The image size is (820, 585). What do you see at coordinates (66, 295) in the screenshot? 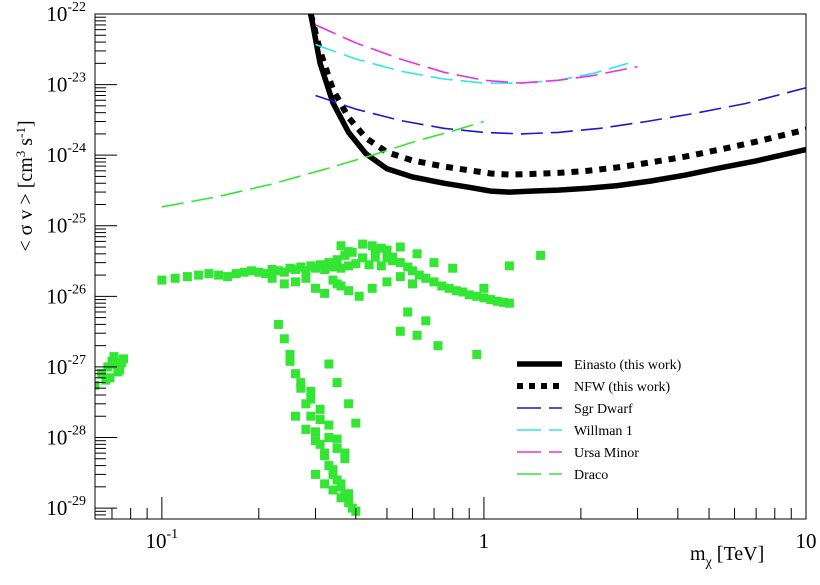
I see `y-tick-label: 10-26` at bounding box center [66, 295].